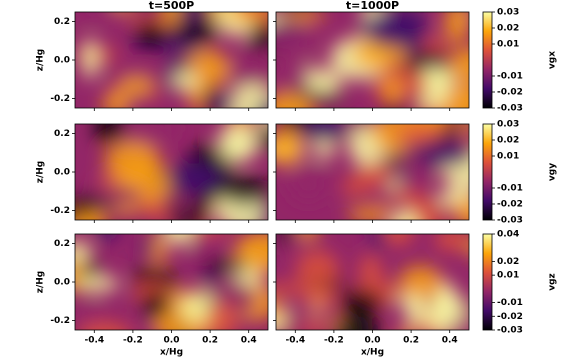 This screenshot has height=360, width=573. What do you see at coordinates (553, 60) in the screenshot?
I see `colorbar-label: vgx` at bounding box center [553, 60].